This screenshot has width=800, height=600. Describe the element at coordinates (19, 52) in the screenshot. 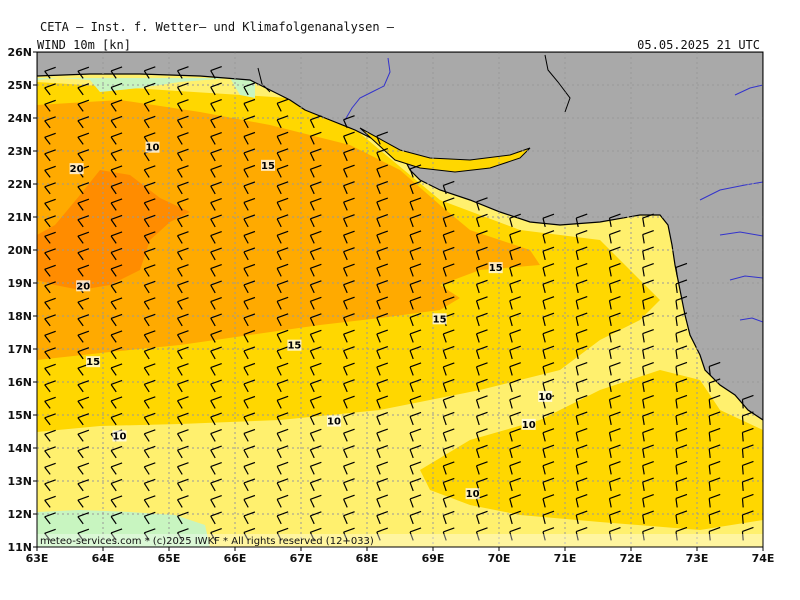

I see `lat-tick-label: 26N` at that location.